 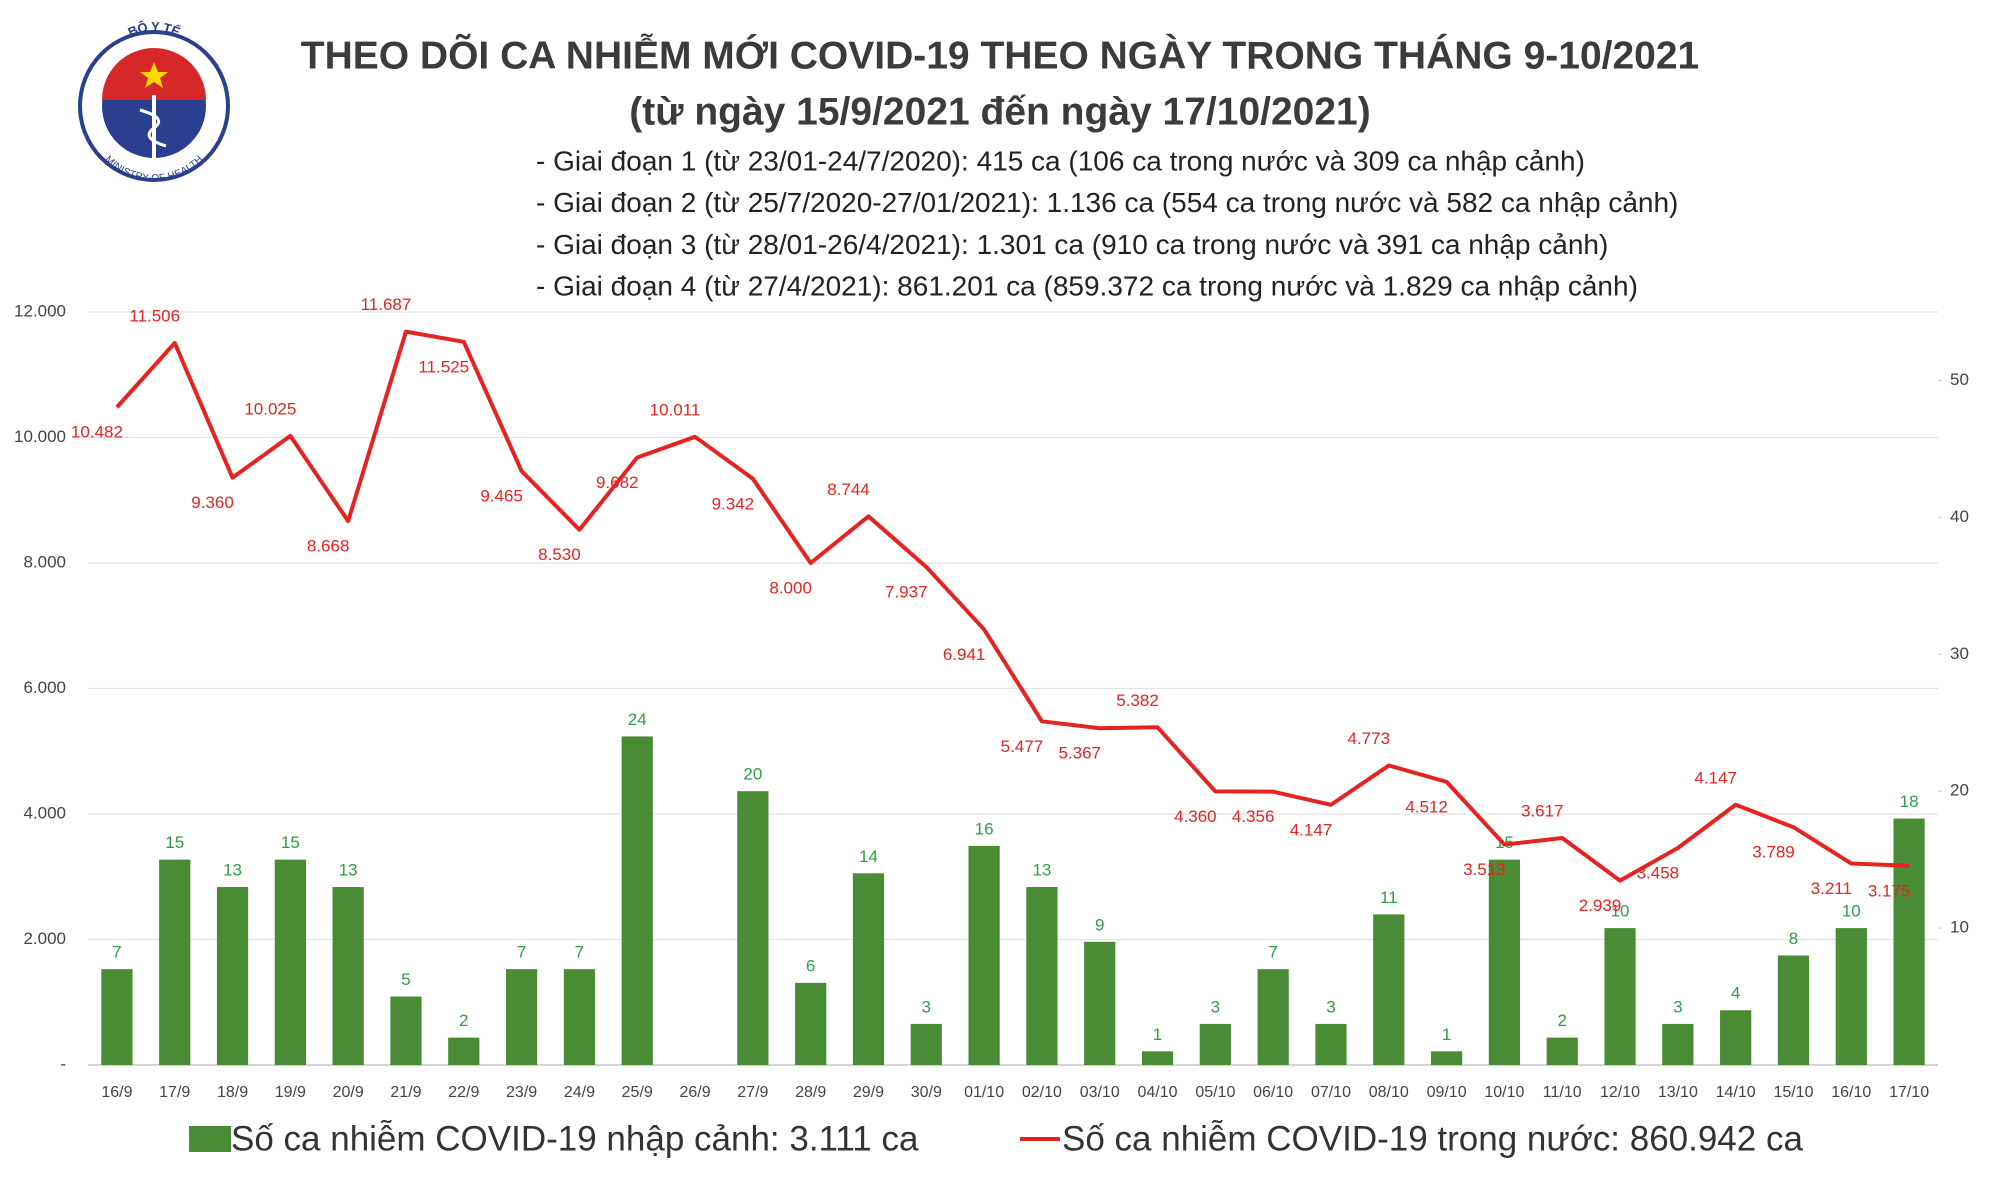 I want to click on legend-swatch, so click(x=210, y=1139).